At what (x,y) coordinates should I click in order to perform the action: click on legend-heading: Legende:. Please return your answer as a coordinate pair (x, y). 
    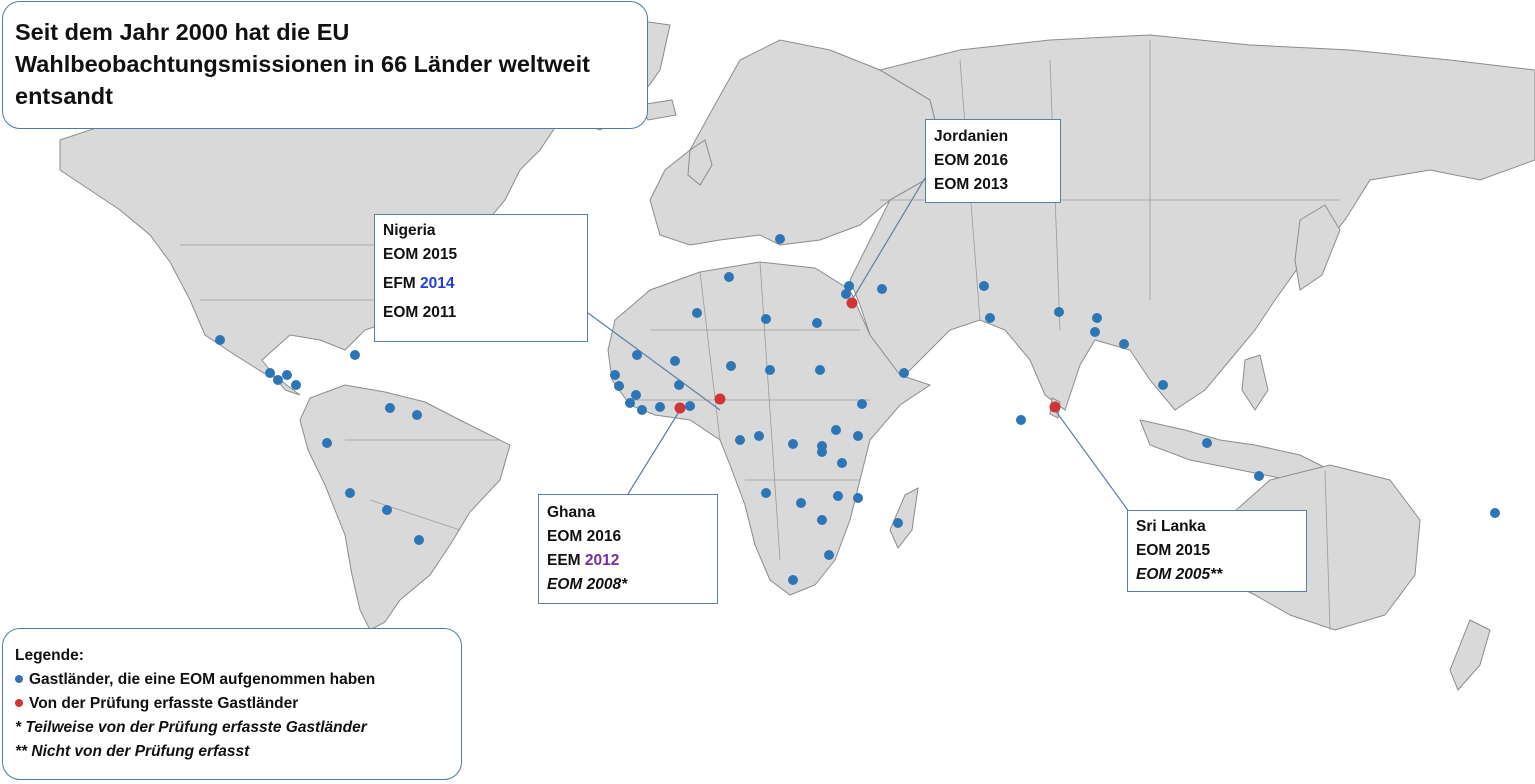
    Looking at the image, I should click on (49, 655).